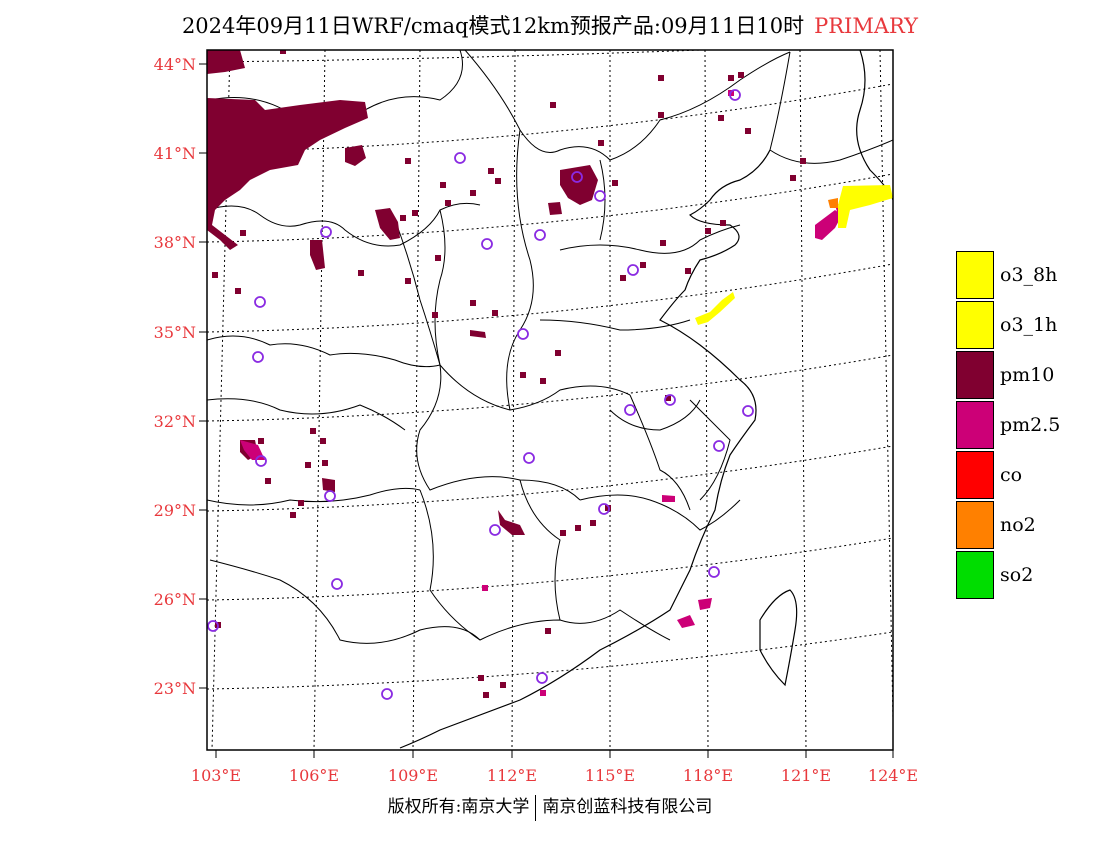 This screenshot has height=850, width=1100. I want to click on legend-label: pm10, so click(1027, 375).